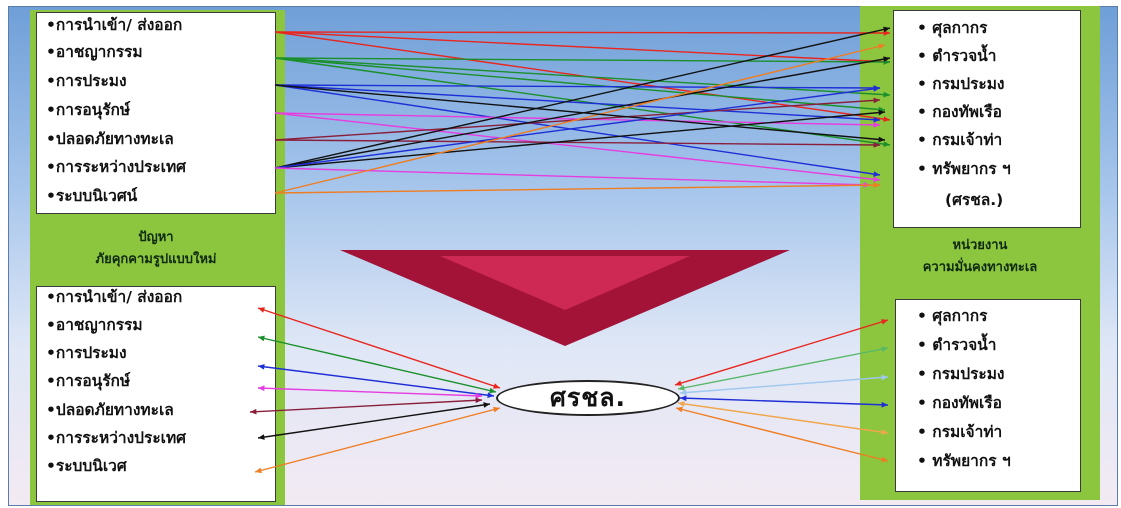 The width and height of the screenshot is (1121, 508). What do you see at coordinates (980, 267) in the screenshot?
I see `agencies-caption-line2: ความมั่นคงทางทะเล` at bounding box center [980, 267].